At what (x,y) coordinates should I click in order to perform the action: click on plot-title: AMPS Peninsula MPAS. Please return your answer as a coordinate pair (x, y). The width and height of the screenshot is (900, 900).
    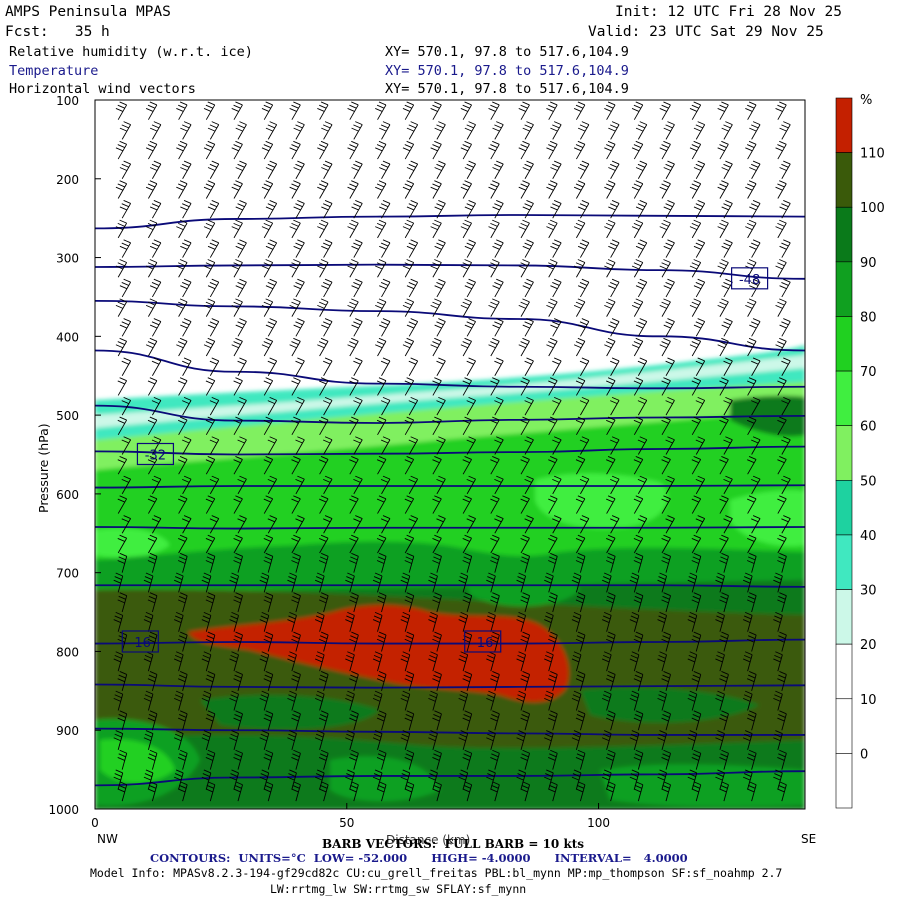
    Looking at the image, I should click on (88, 12).